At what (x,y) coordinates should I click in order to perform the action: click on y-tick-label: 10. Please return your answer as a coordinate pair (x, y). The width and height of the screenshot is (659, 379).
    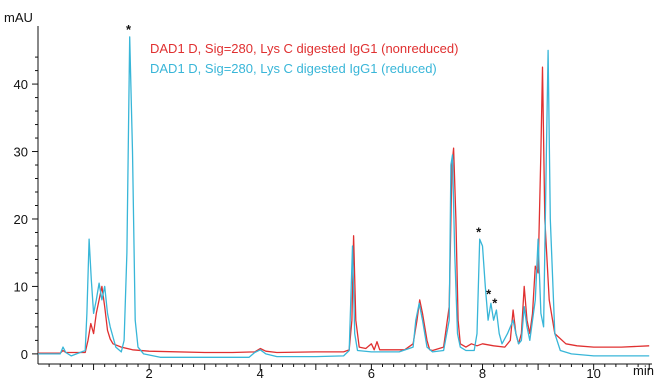
    Looking at the image, I should click on (21, 286).